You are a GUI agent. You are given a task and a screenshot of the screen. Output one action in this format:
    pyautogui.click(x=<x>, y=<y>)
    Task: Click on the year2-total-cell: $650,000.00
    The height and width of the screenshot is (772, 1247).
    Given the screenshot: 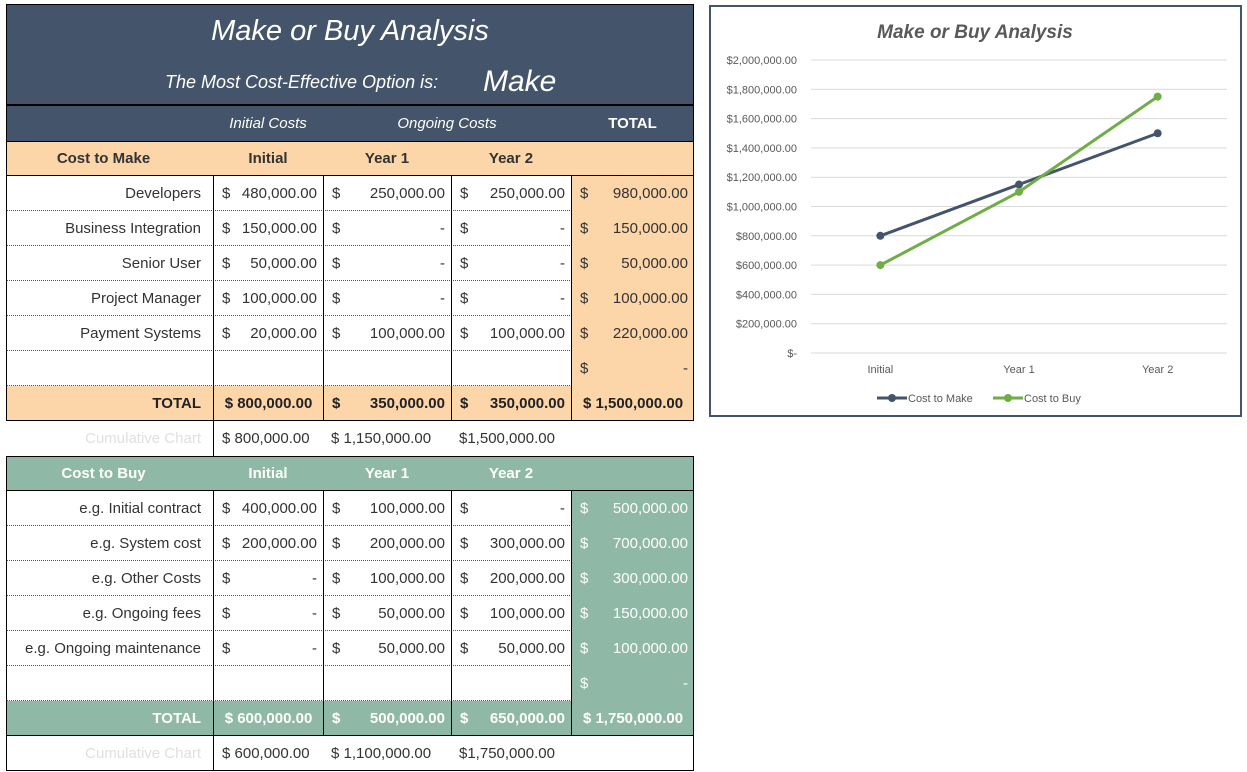 What is the action you would take?
    pyautogui.click(x=511, y=718)
    